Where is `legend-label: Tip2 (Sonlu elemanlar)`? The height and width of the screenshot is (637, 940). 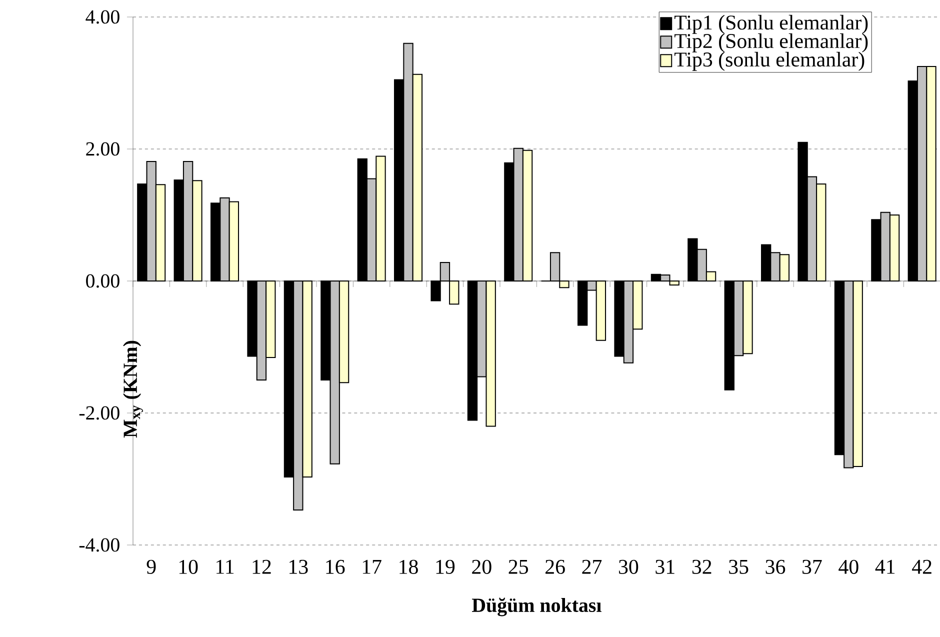 legend-label: Tip2 (Sonlu elemanlar) is located at coordinates (771, 42).